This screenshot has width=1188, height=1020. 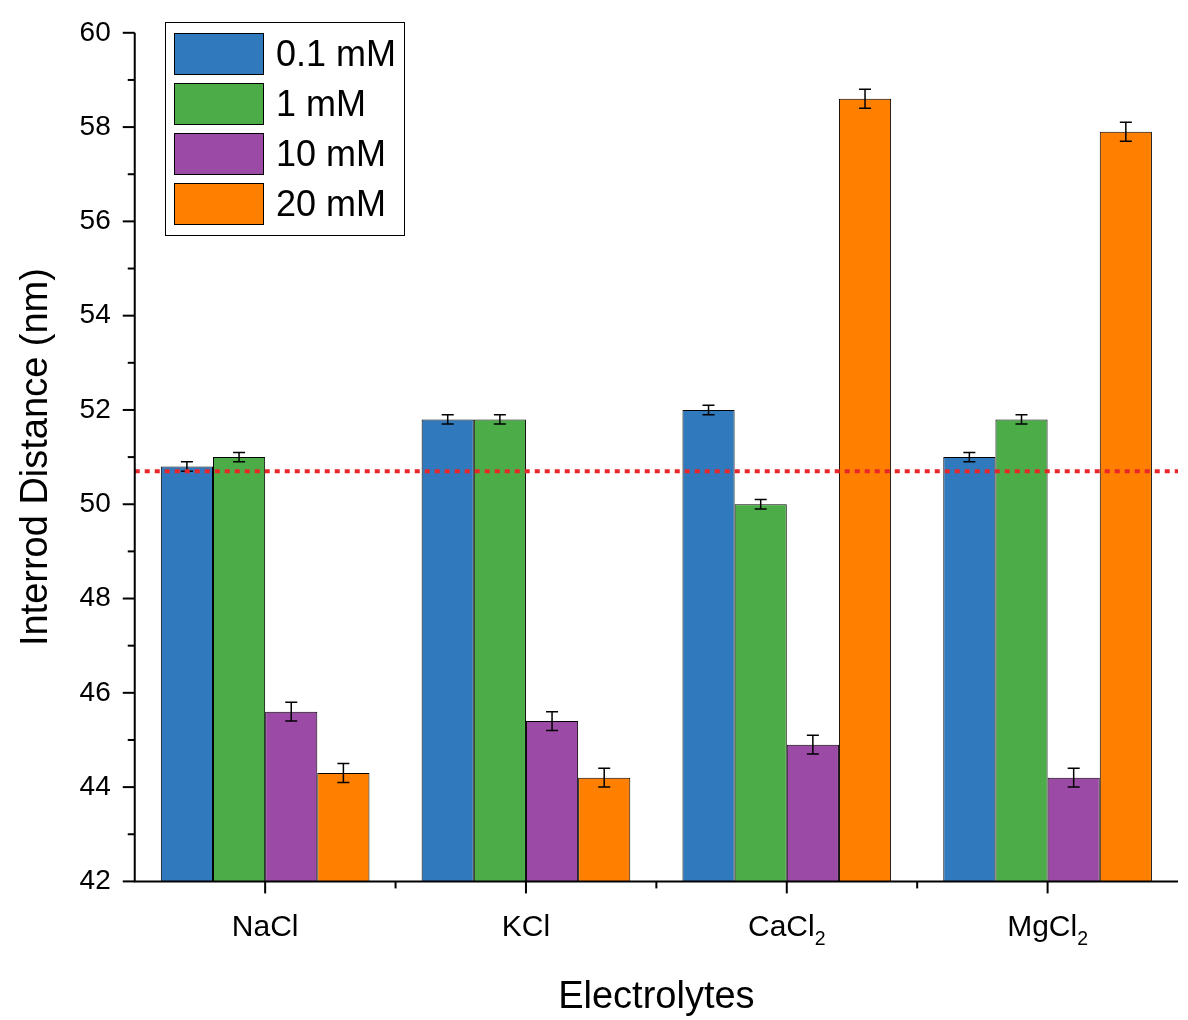 I want to click on y-tick-label: 42, so click(x=95, y=880).